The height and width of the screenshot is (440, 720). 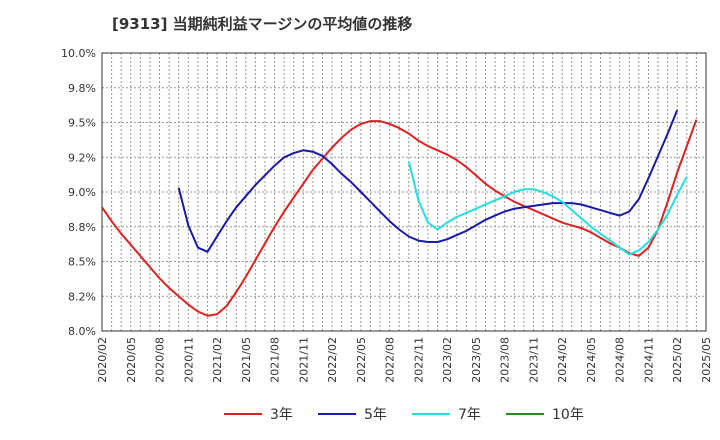 I want to click on y-tick-label: 8.5%, so click(x=82, y=262).